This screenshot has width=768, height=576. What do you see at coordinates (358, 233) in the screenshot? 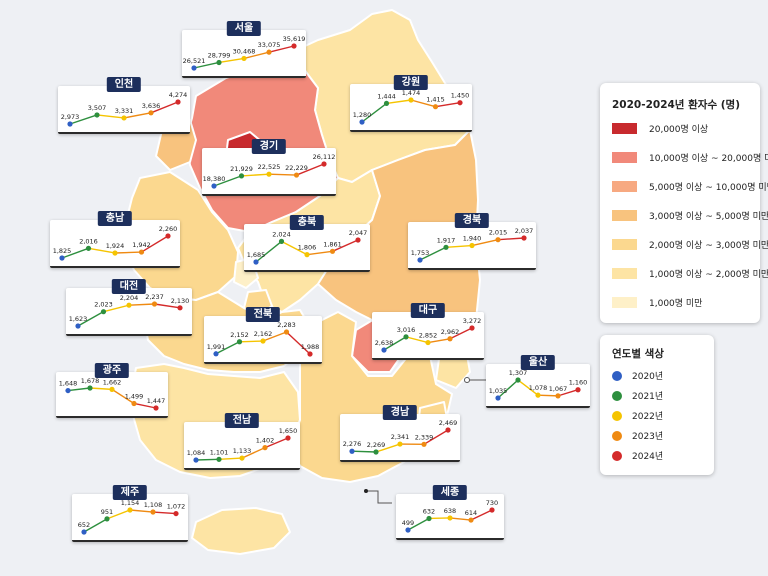
I see `data-label: 2,047` at bounding box center [358, 233].